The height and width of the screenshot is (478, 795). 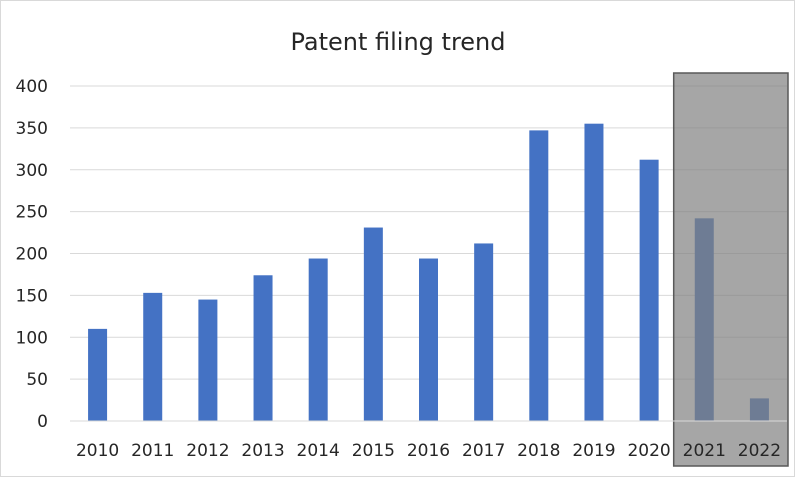 What do you see at coordinates (759, 451) in the screenshot?
I see `x-tick-label: 2022` at bounding box center [759, 451].